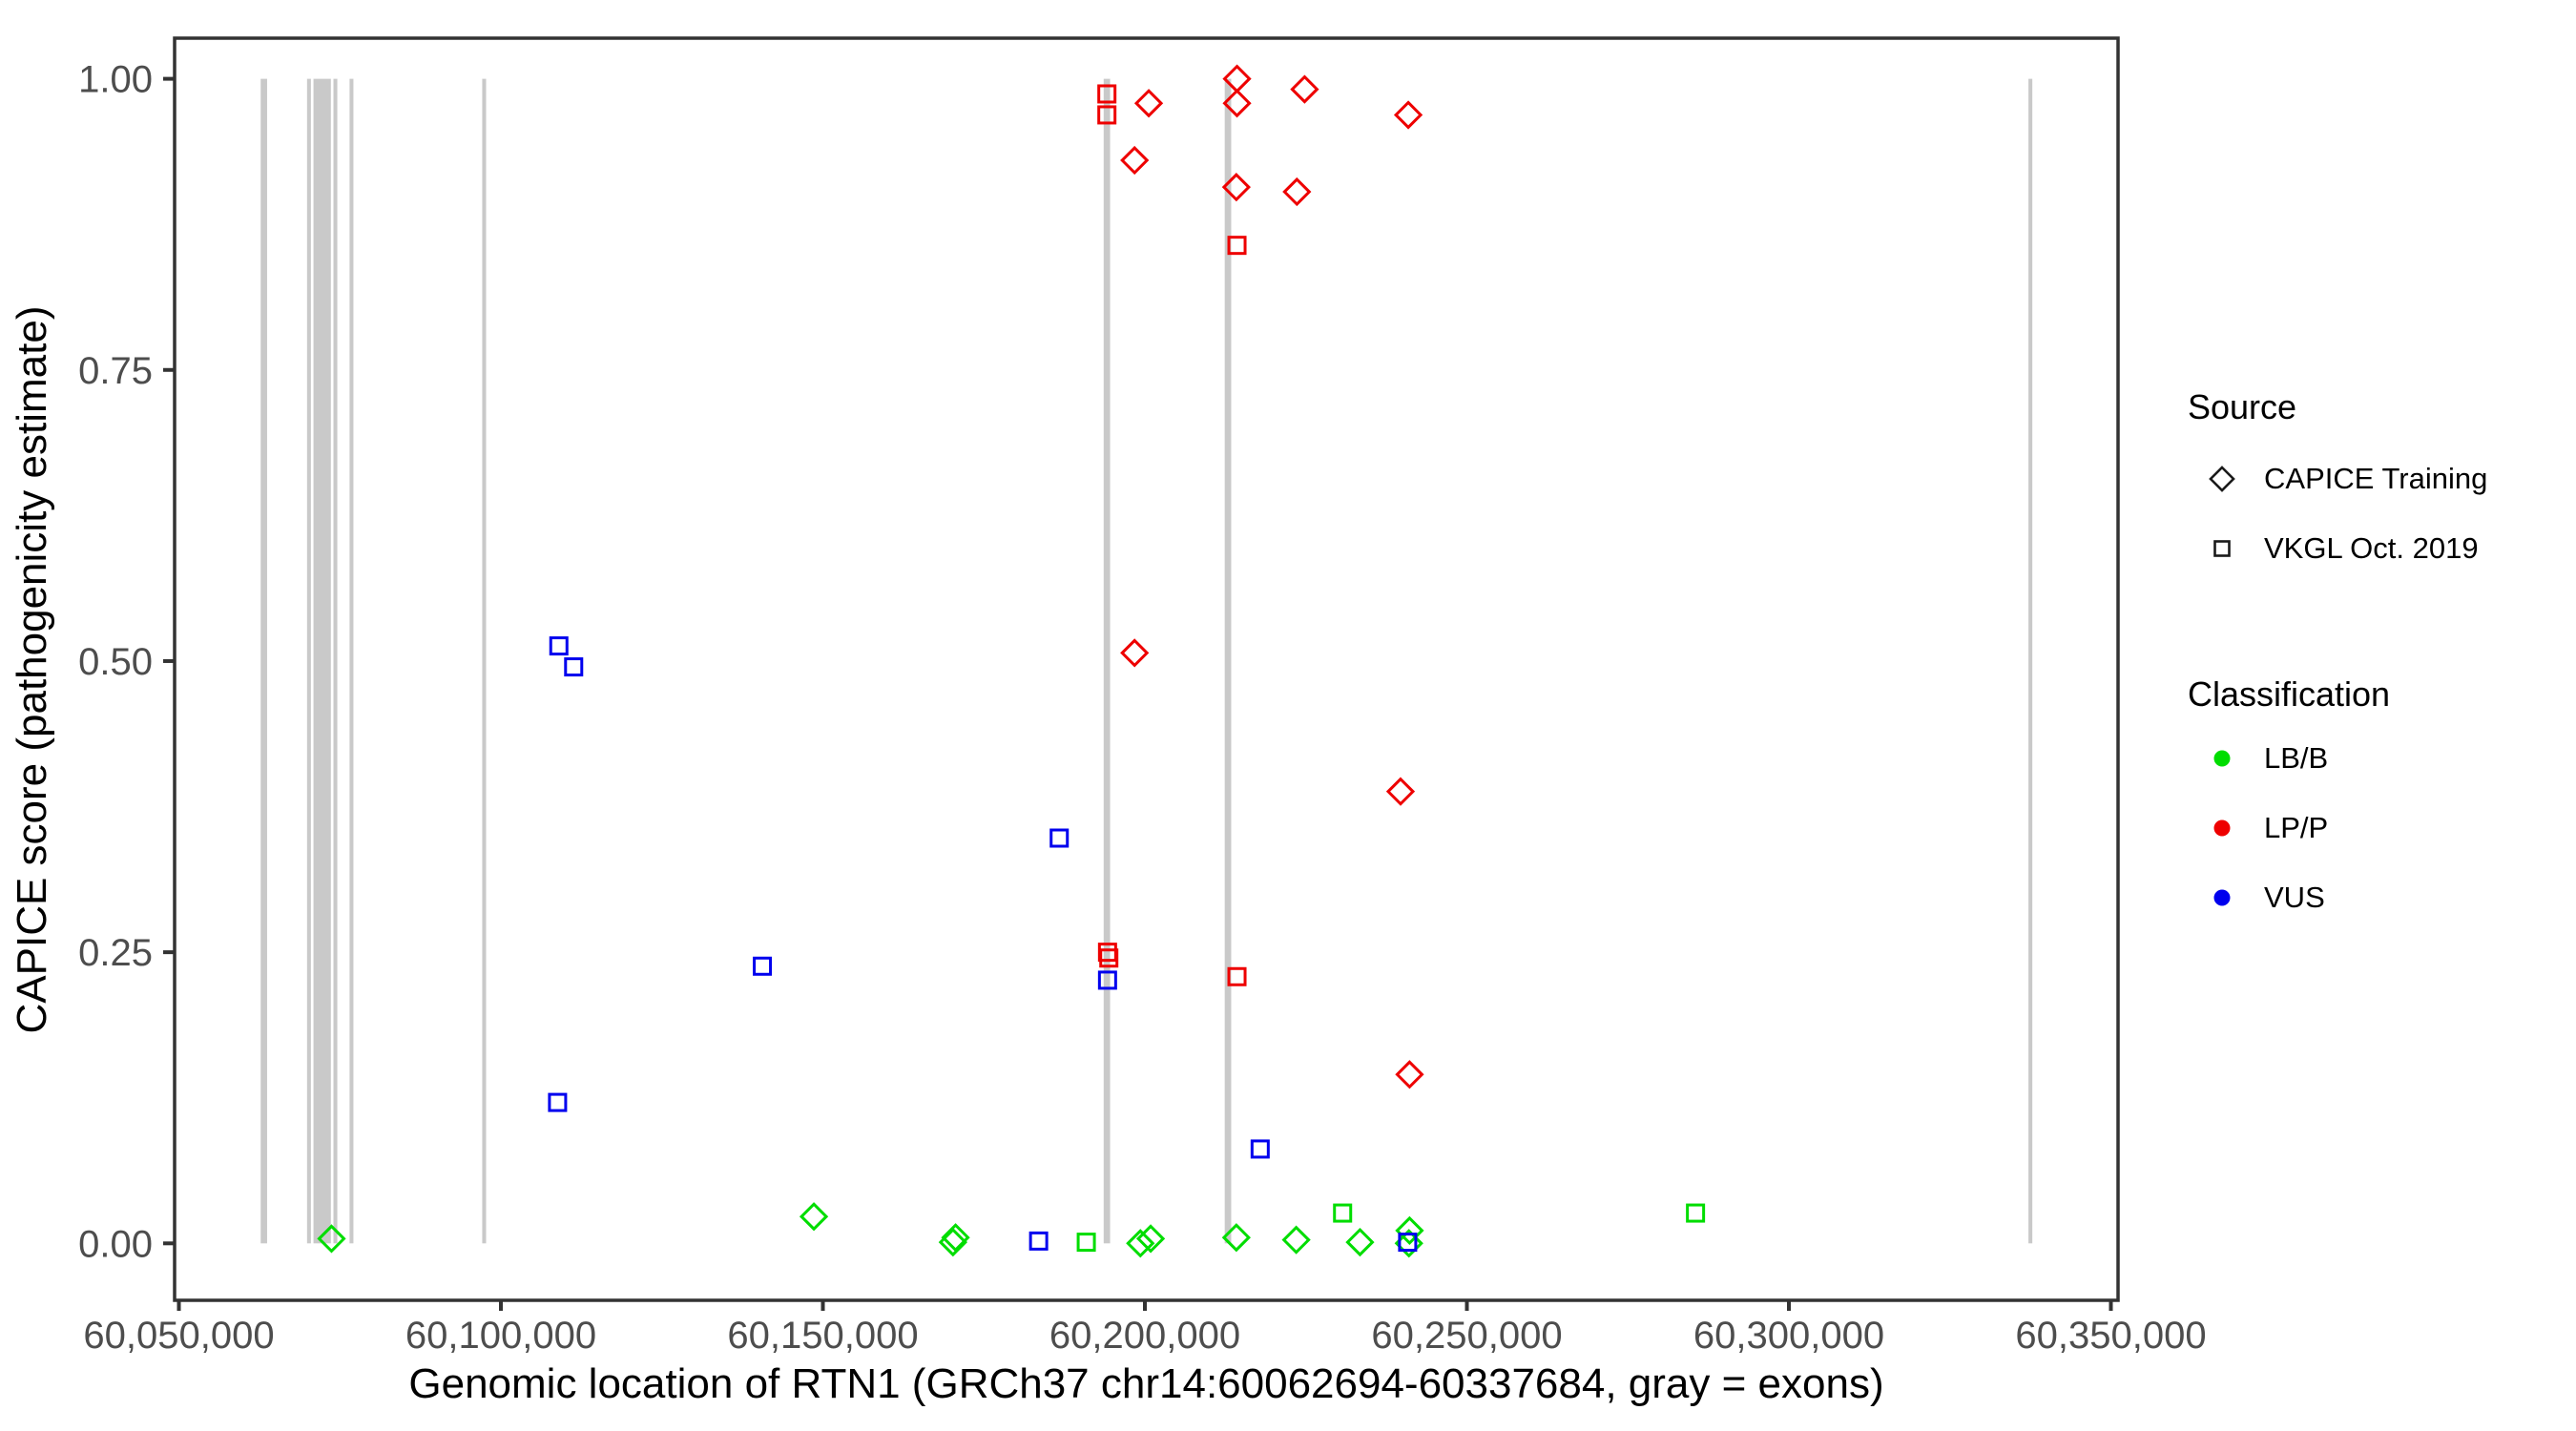  What do you see at coordinates (32, 669) in the screenshot?
I see `y-axis-title: CAPICE score (pathogenicity estimate)` at bounding box center [32, 669].